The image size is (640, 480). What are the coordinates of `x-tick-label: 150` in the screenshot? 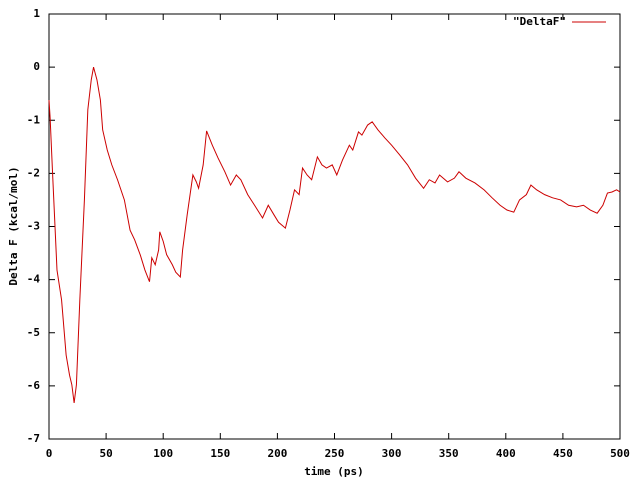 It's located at (220, 453).